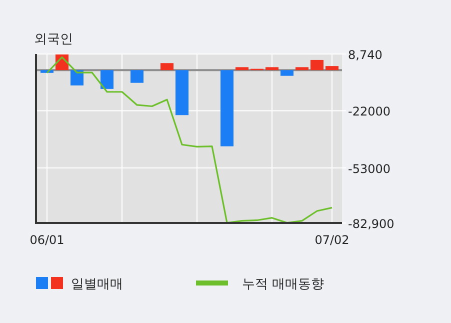  Describe the element at coordinates (97, 284) in the screenshot. I see `legend-label: 일별매매` at that location.